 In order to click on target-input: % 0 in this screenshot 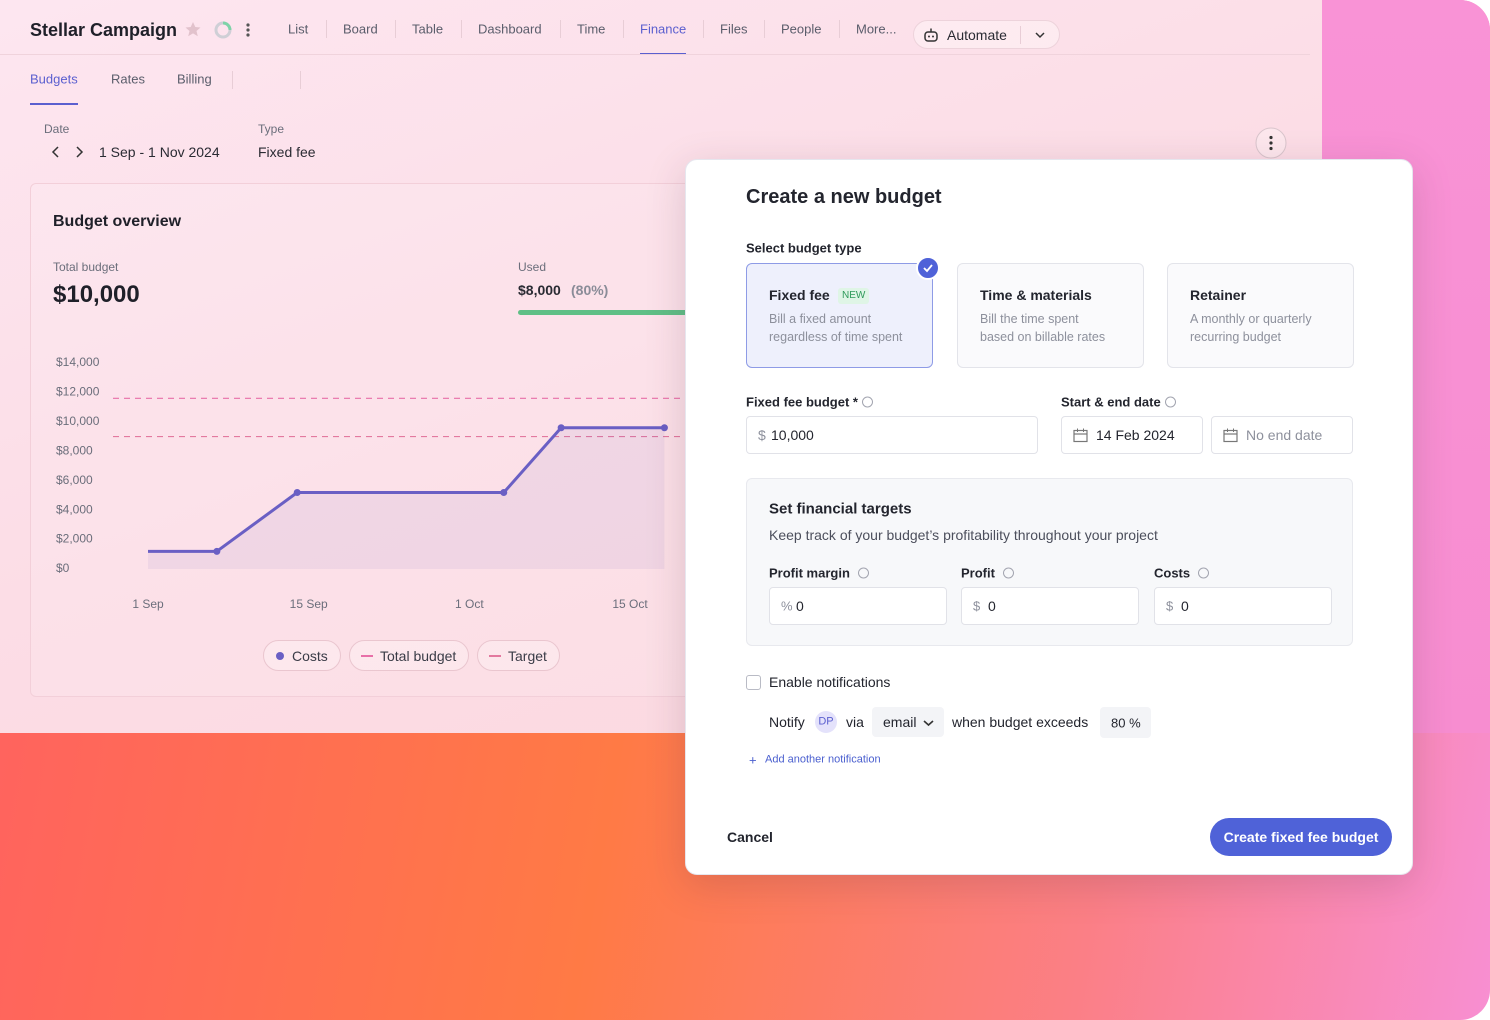, I will do `click(858, 606)`.